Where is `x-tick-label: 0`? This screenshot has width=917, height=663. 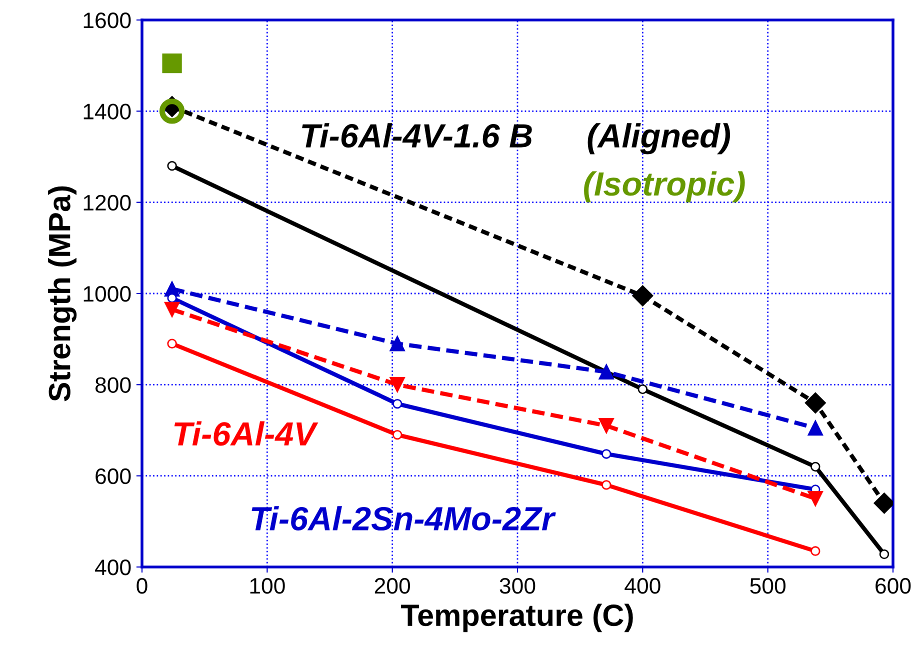 x-tick-label: 0 is located at coordinates (142, 586).